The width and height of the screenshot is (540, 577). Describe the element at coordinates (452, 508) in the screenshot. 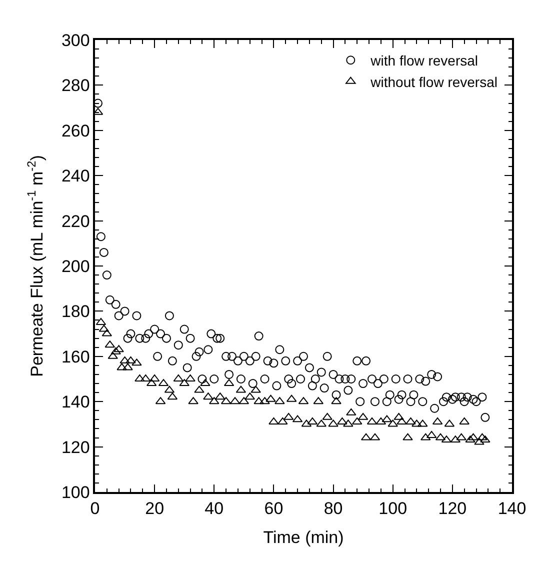

I see `x-tick-label: 120` at that location.